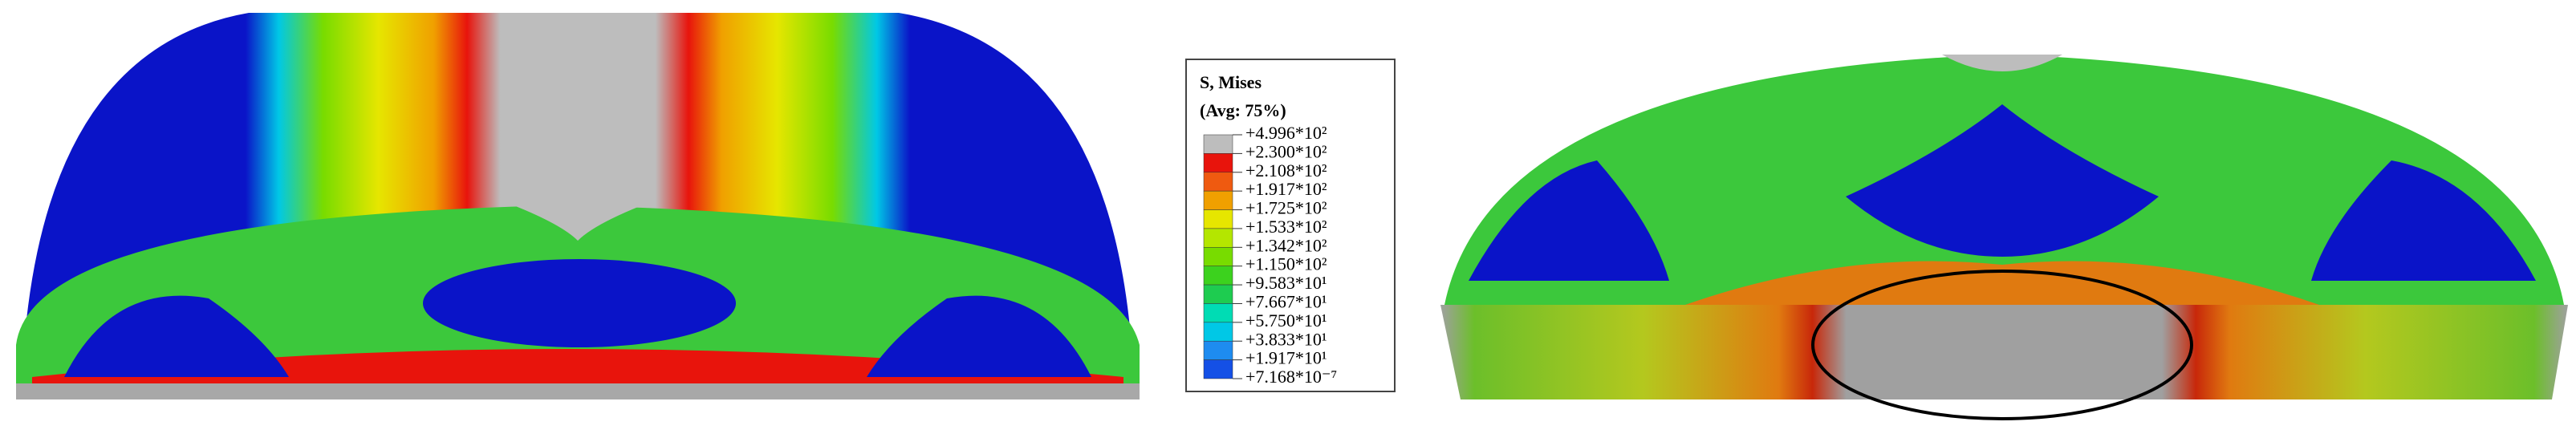 This screenshot has width=2576, height=442. Describe the element at coordinates (1291, 377) in the screenshot. I see `legend-label: +7.168*10⁻⁷` at that location.